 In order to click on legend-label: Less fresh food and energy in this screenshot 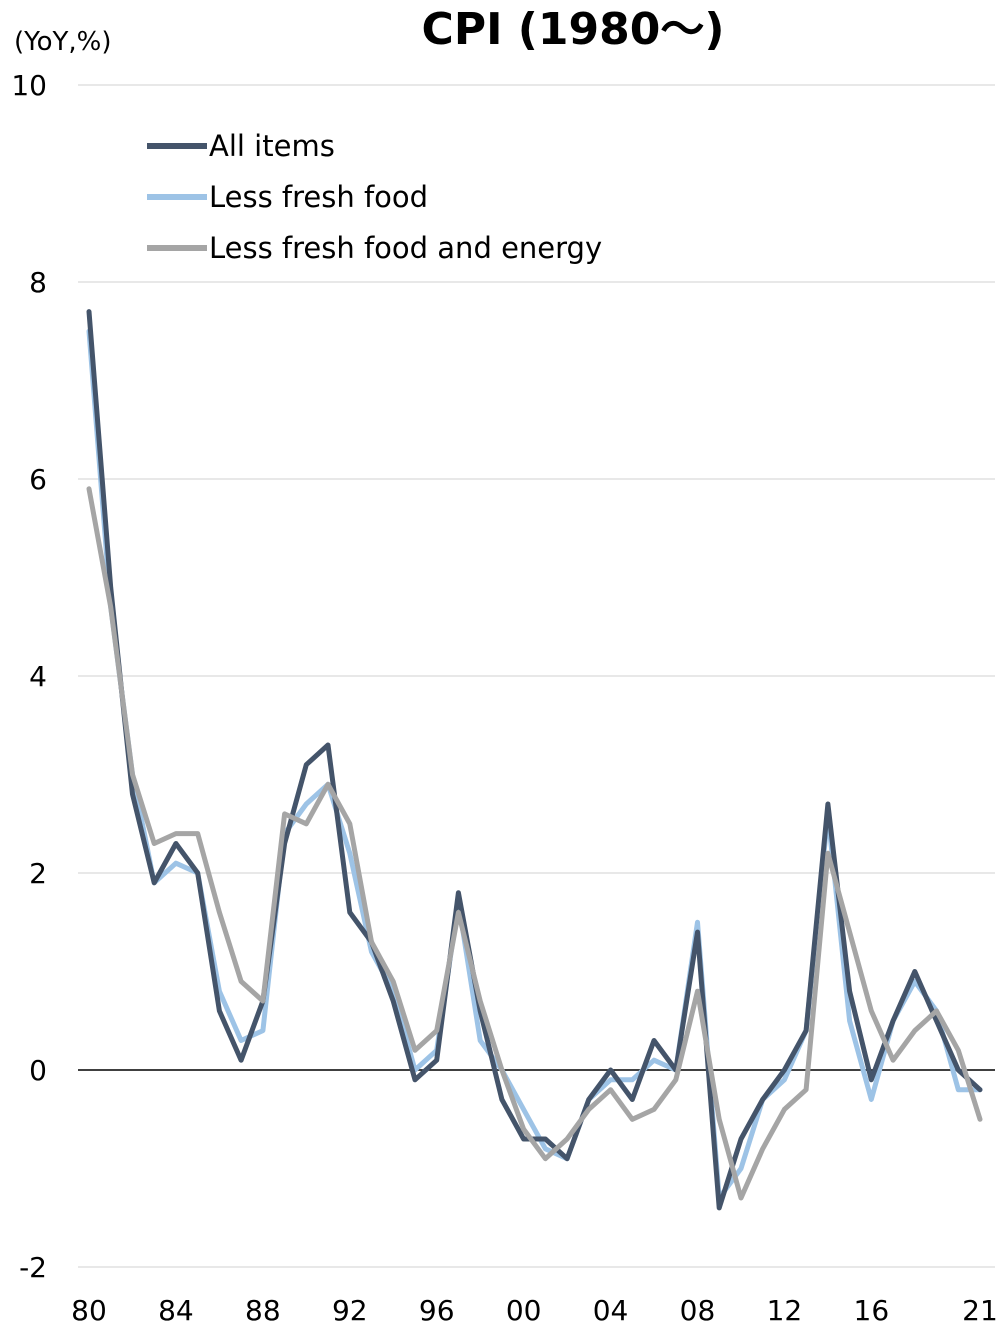, I will do `click(405, 248)`.